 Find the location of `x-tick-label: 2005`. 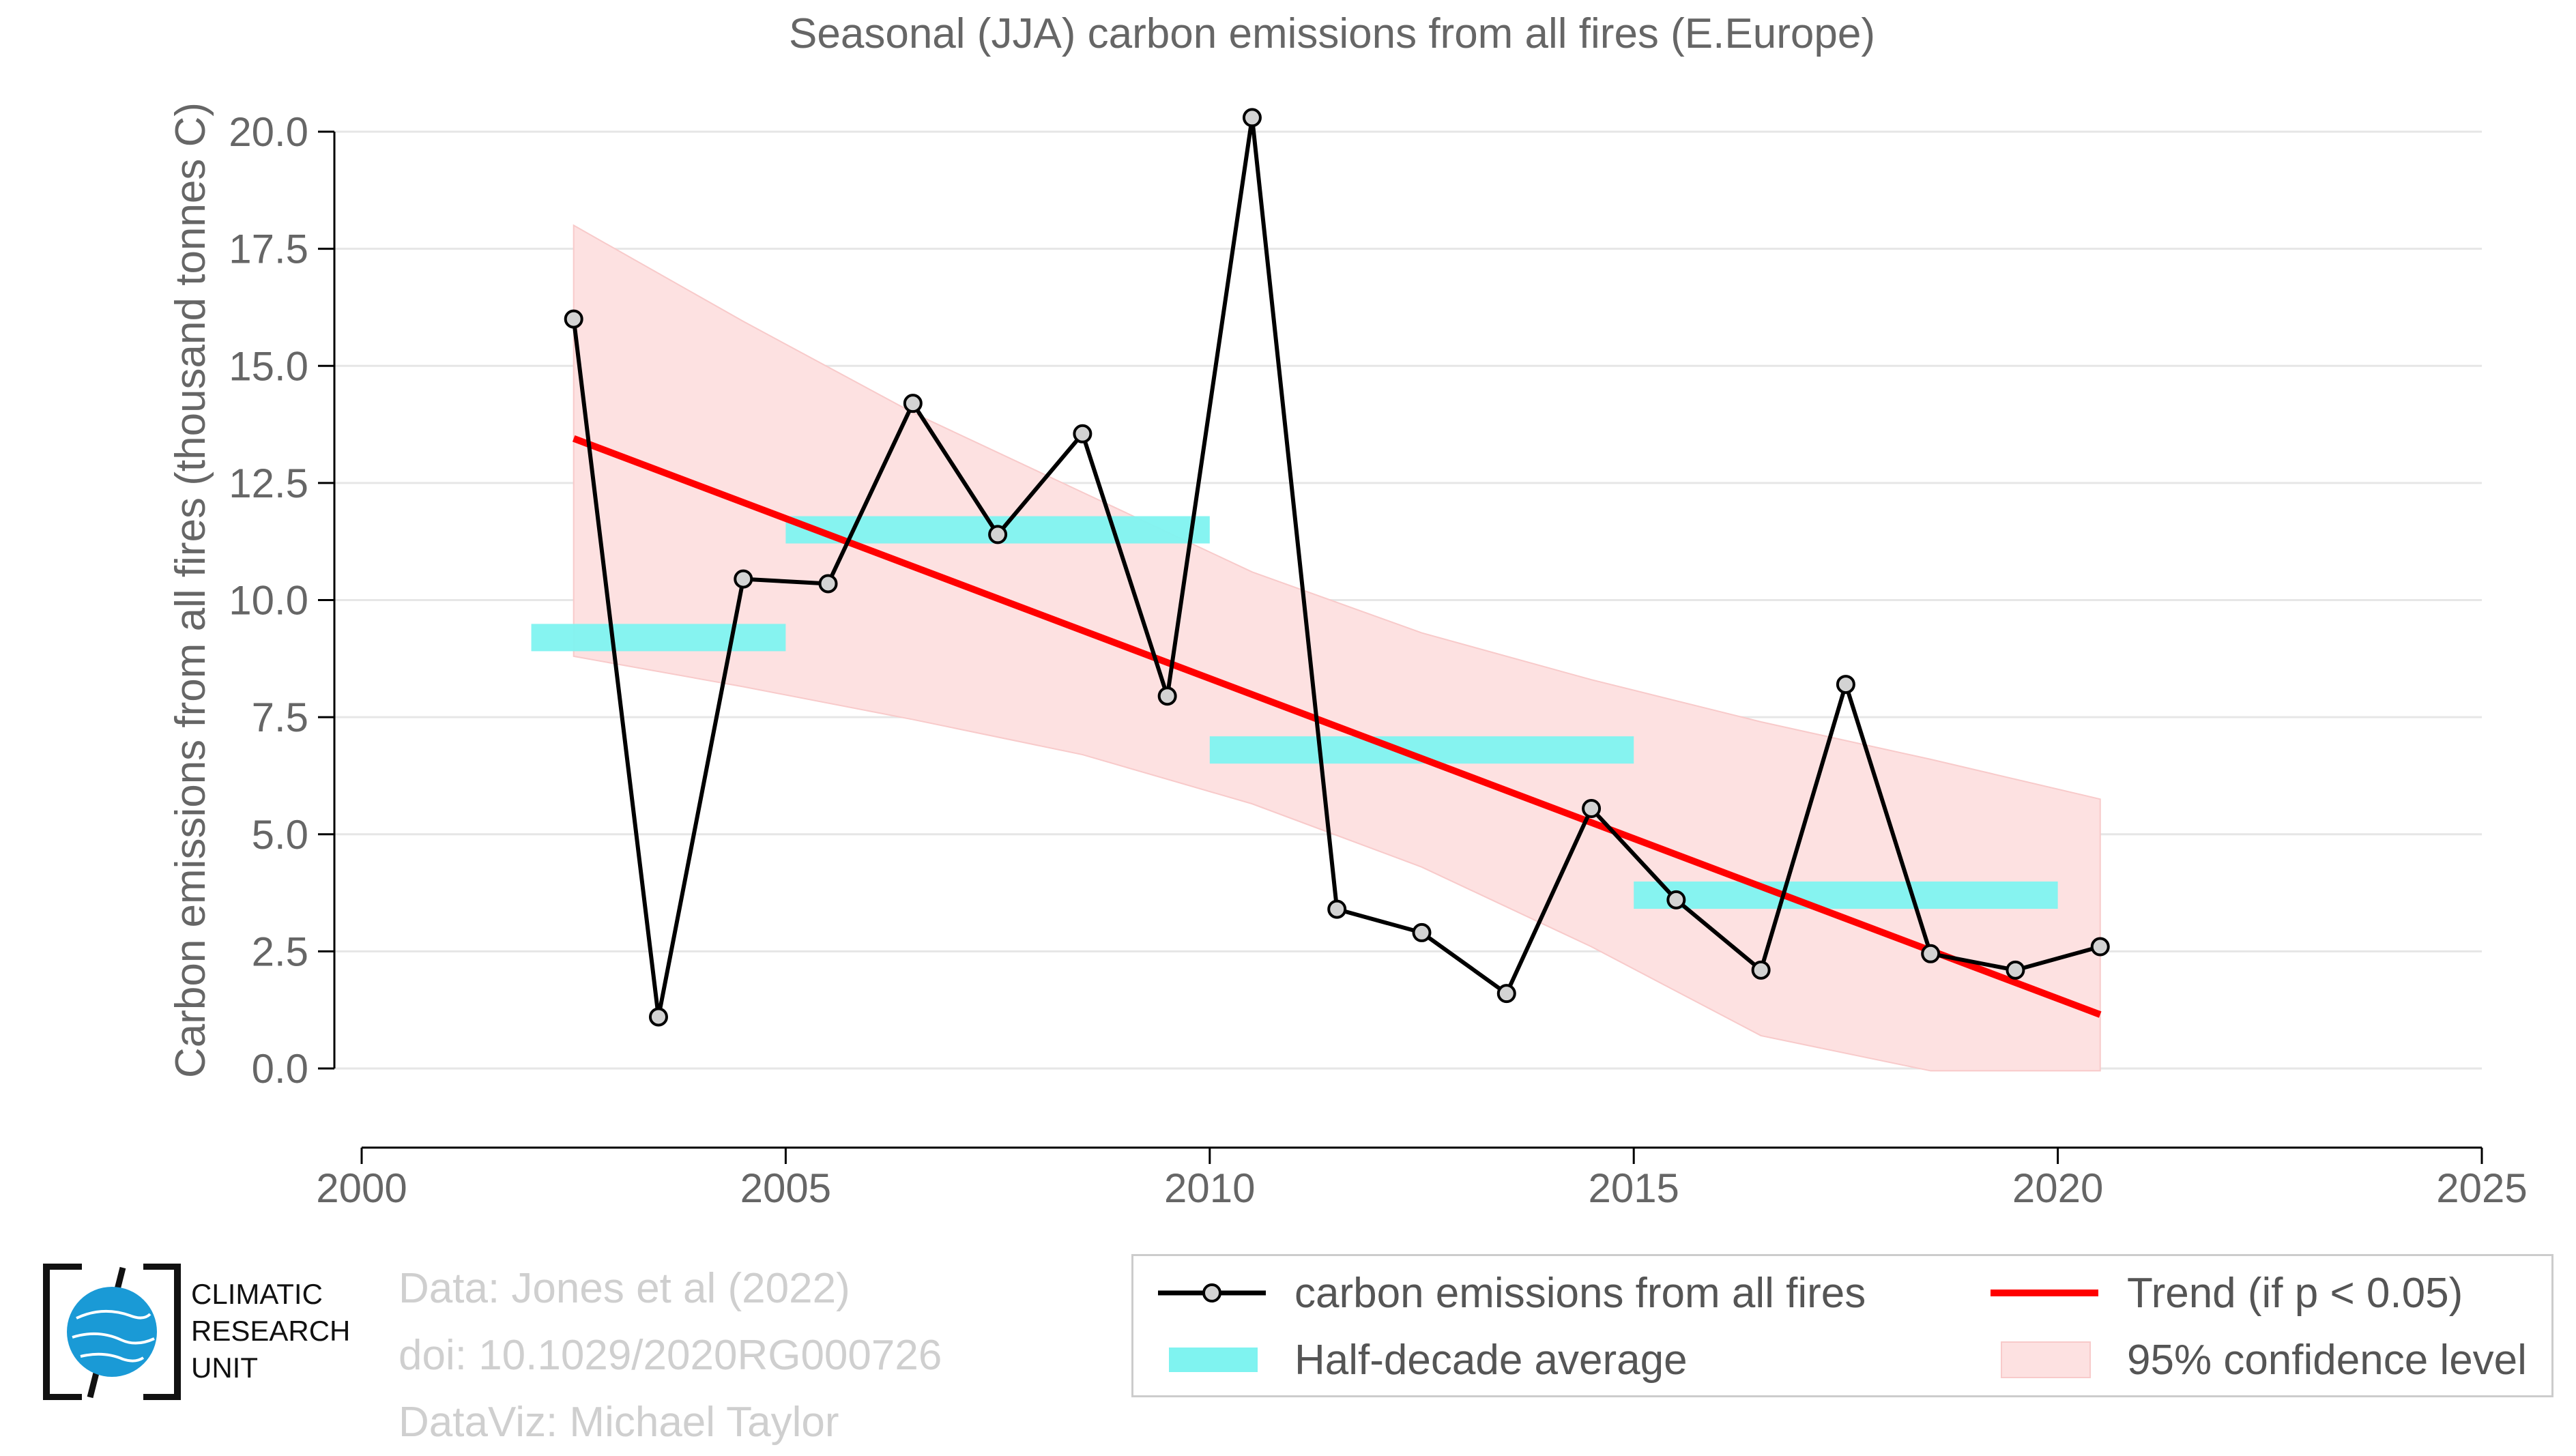

x-tick-label: 2005 is located at coordinates (785, 1188).